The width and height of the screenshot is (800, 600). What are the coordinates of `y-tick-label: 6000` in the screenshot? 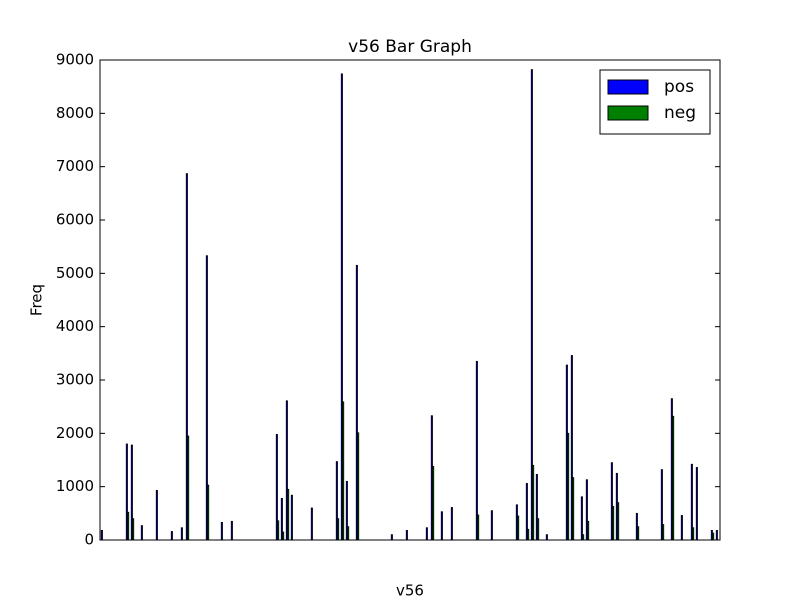 It's located at (75, 220).